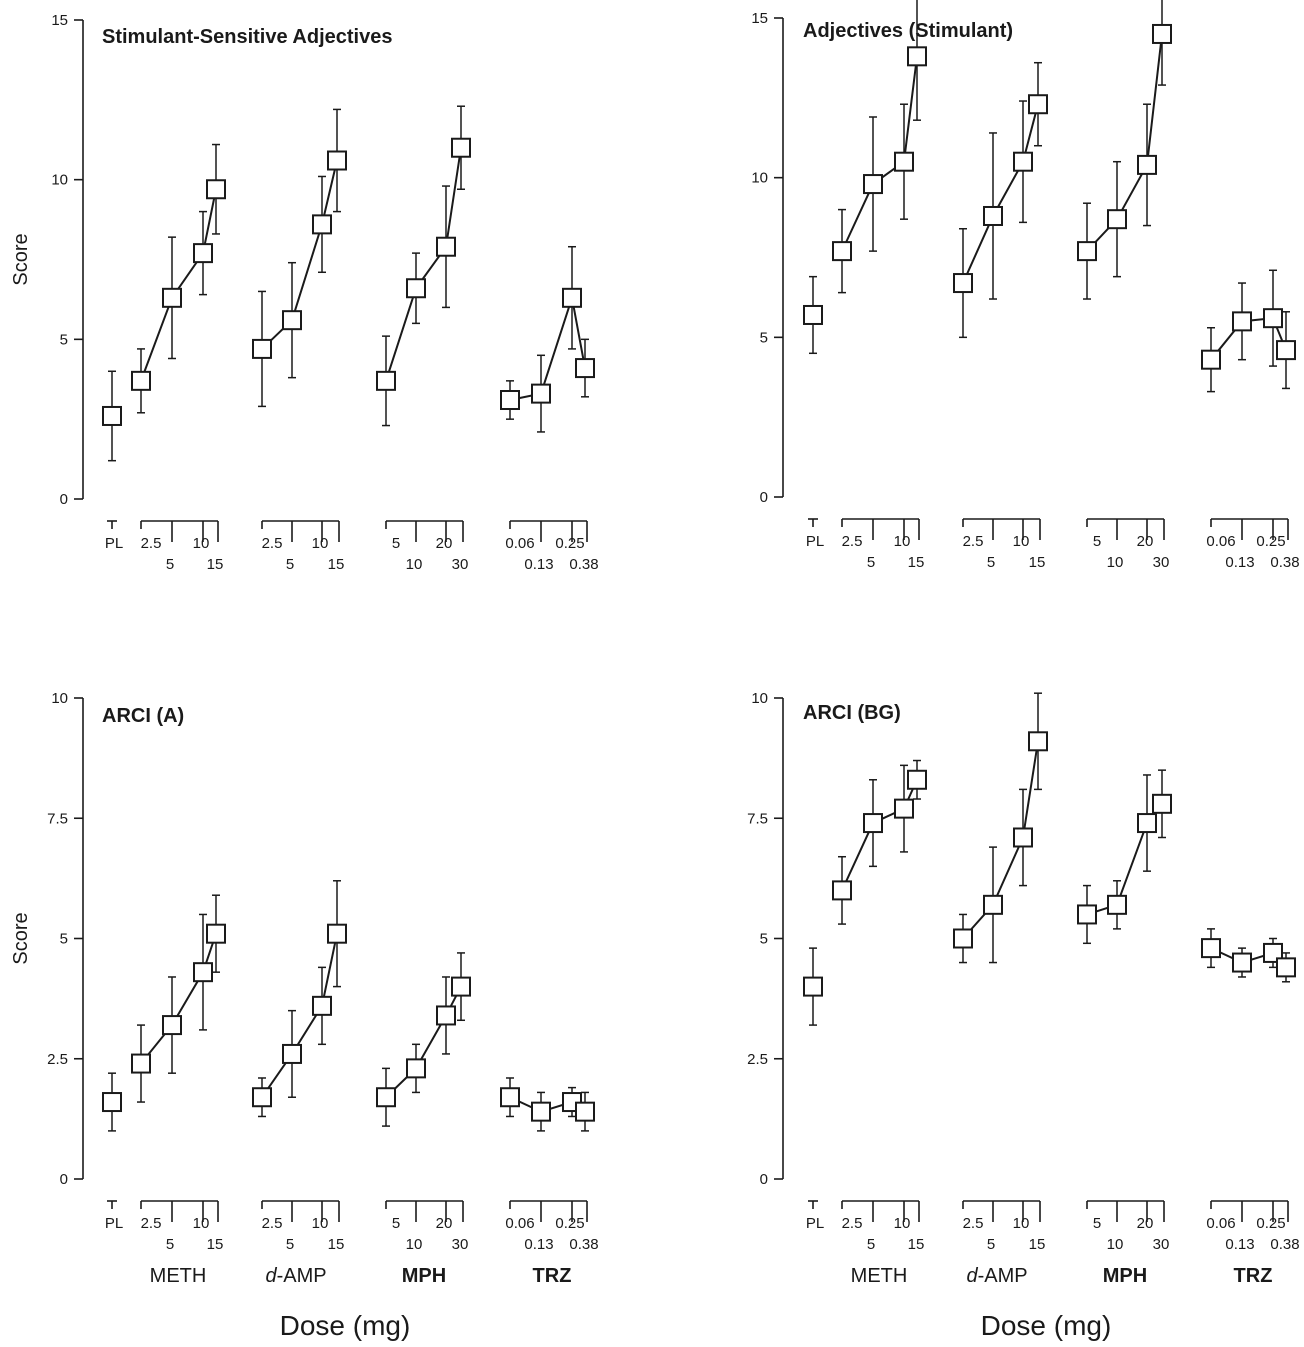 The width and height of the screenshot is (1304, 1347). What do you see at coordinates (908, 31) in the screenshot?
I see `panel-title: Adjectives (Stimulant)` at bounding box center [908, 31].